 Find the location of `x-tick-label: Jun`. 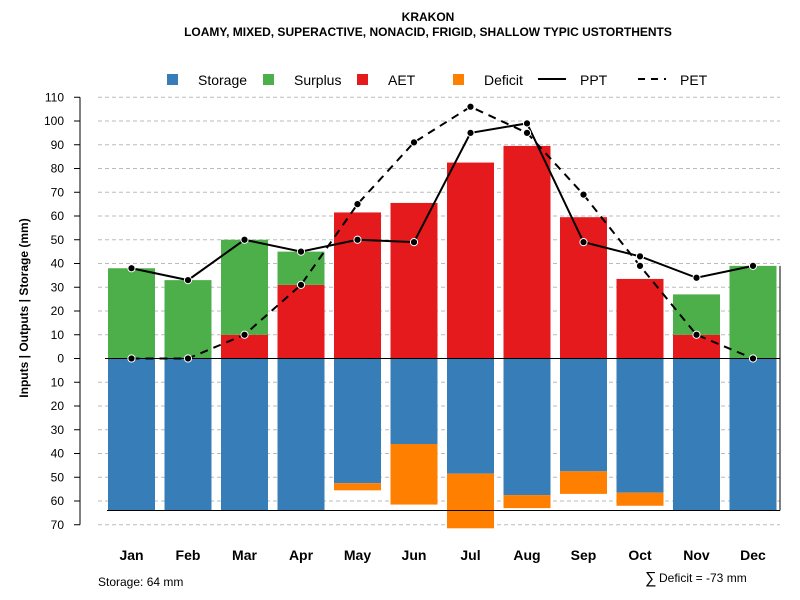

x-tick-label: Jun is located at coordinates (414, 555).